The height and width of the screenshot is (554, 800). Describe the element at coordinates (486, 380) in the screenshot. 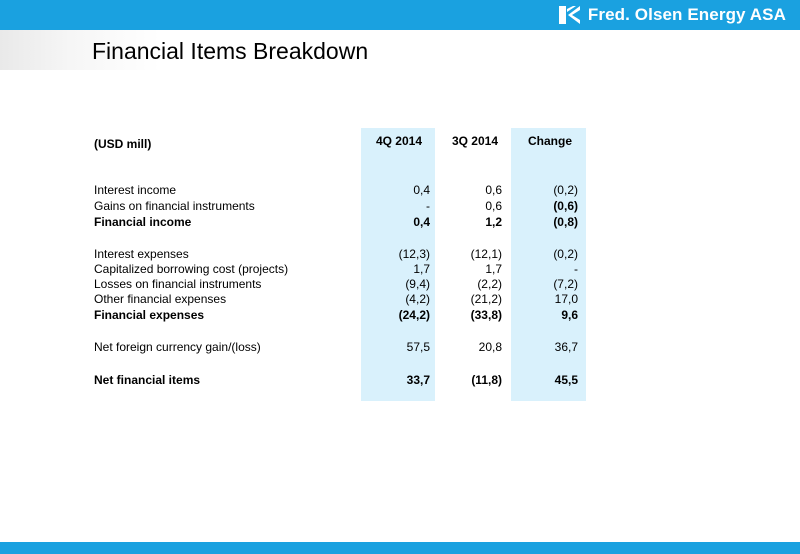

I see `cell-net-financial-items-3q: (11,8)` at that location.